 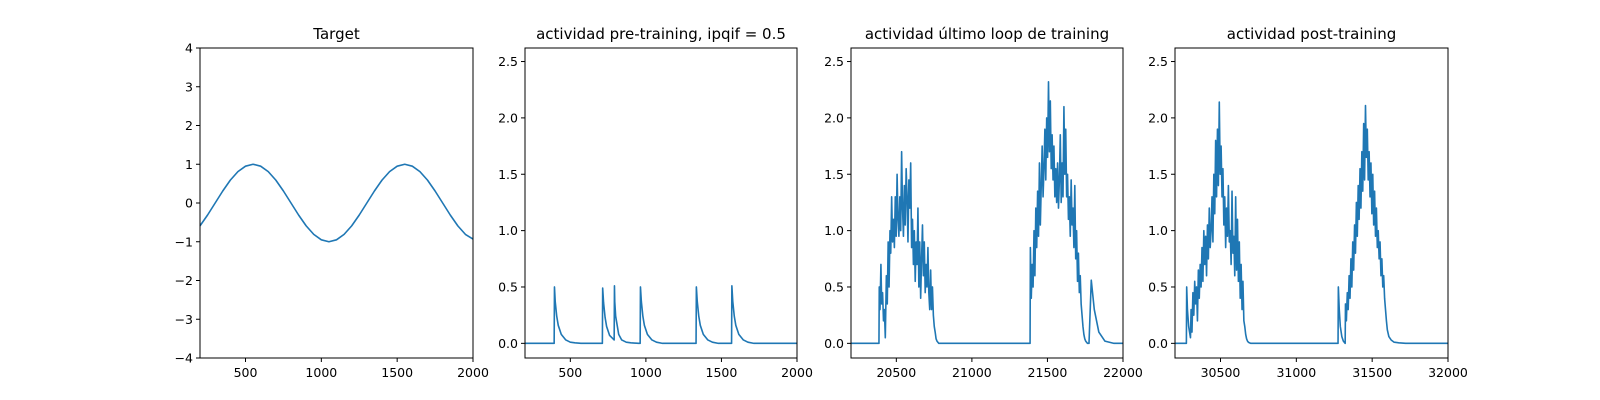 I want to click on y-tick-label: −4, so click(x=184, y=358).